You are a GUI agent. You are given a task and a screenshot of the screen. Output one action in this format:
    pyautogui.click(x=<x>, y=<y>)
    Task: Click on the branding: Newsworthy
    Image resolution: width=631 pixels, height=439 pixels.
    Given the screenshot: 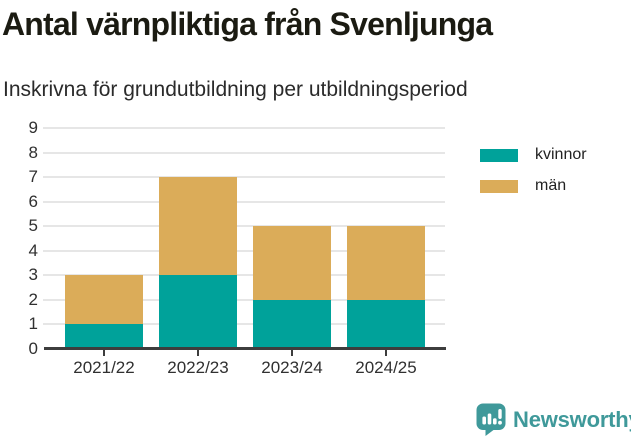 What is the action you would take?
    pyautogui.click(x=553, y=419)
    